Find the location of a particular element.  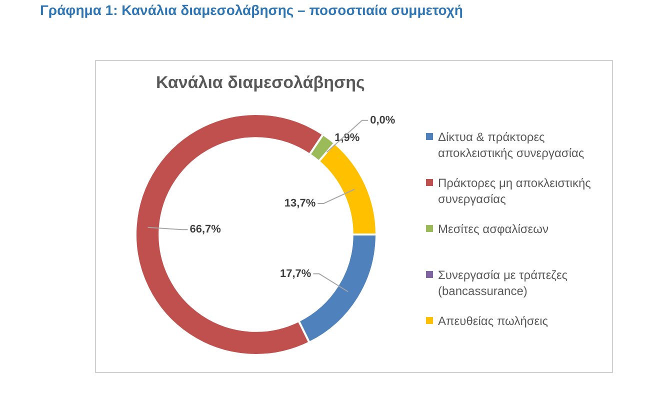

legend-label: Πράκτορες μη αποκλειστικής συνεργασίας is located at coordinates (514, 191).